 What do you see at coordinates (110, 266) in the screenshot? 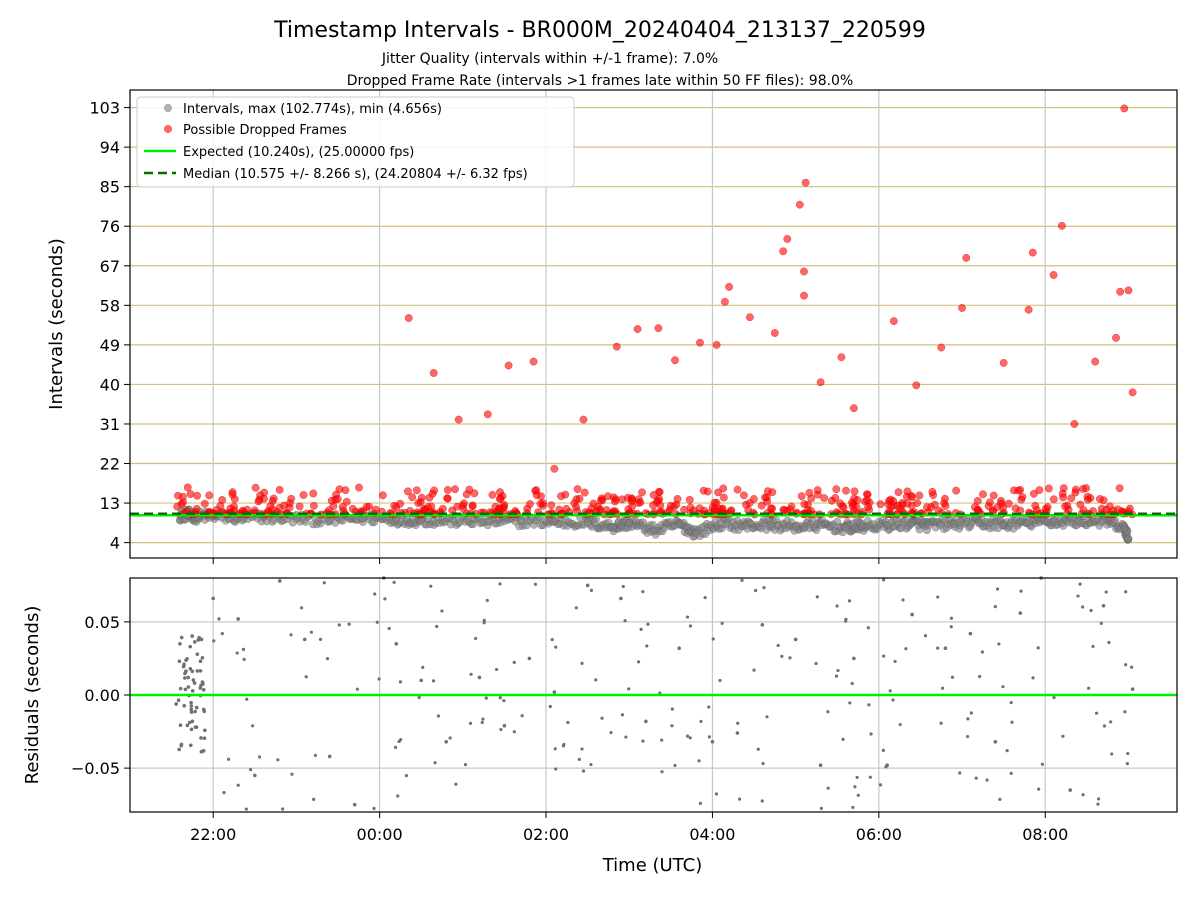
I see `intervals-ytick-label-7: 67` at bounding box center [110, 266].